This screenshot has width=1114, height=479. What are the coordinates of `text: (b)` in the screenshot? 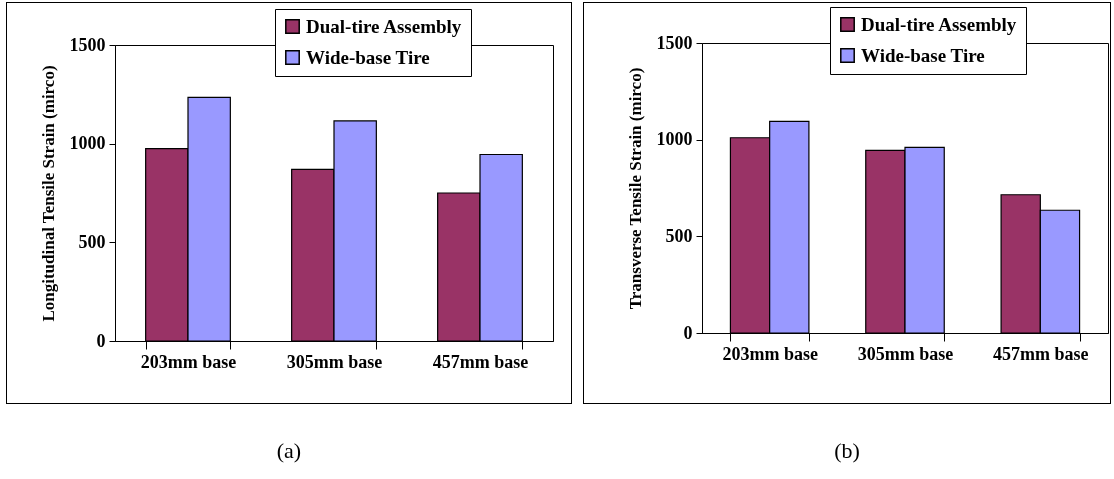 It's located at (847, 451).